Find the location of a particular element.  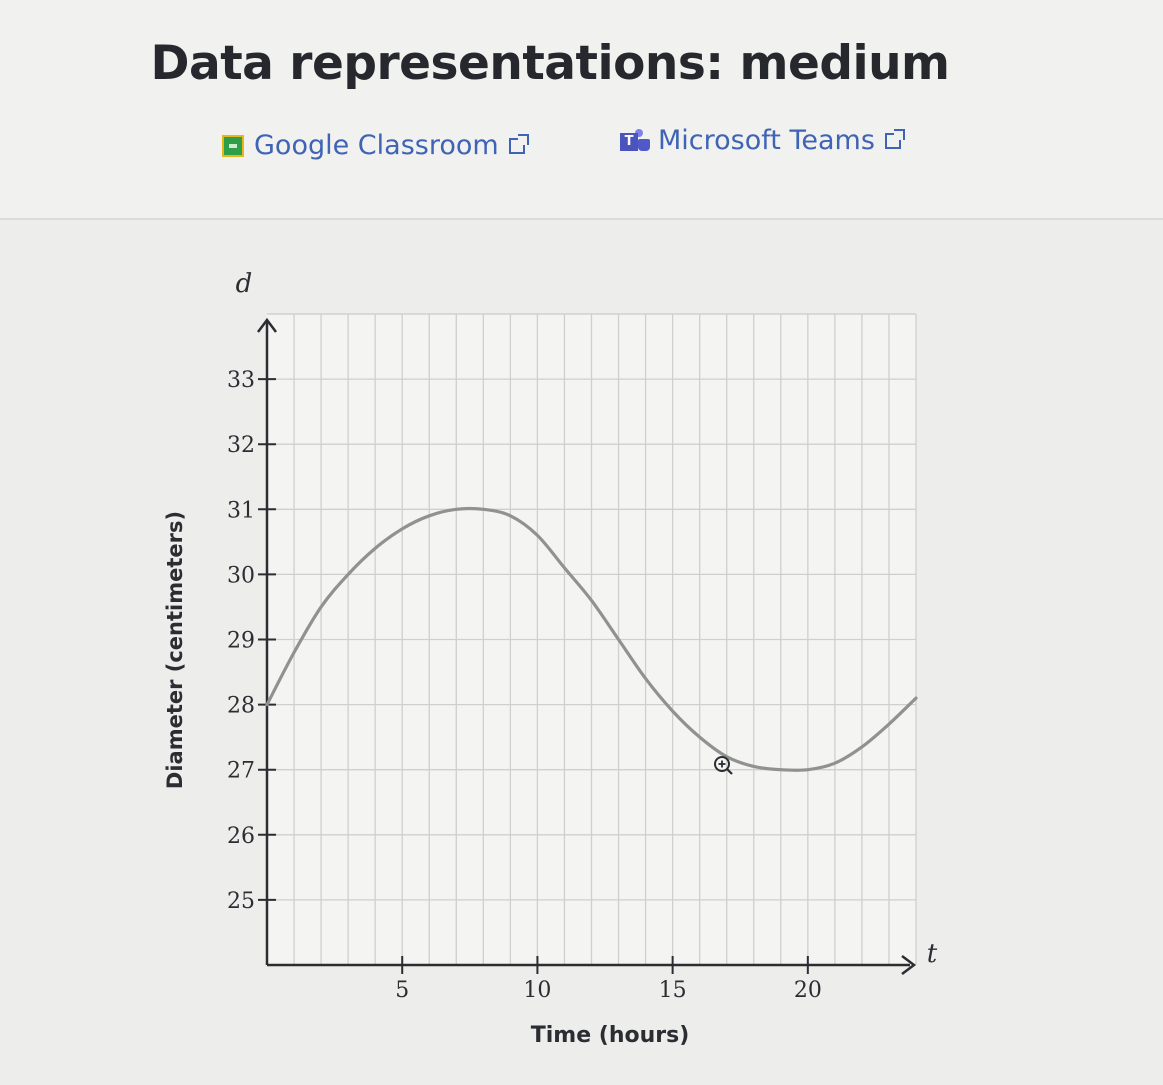

y-axis-label: Diameter (centimeters) is located at coordinates (175, 650).